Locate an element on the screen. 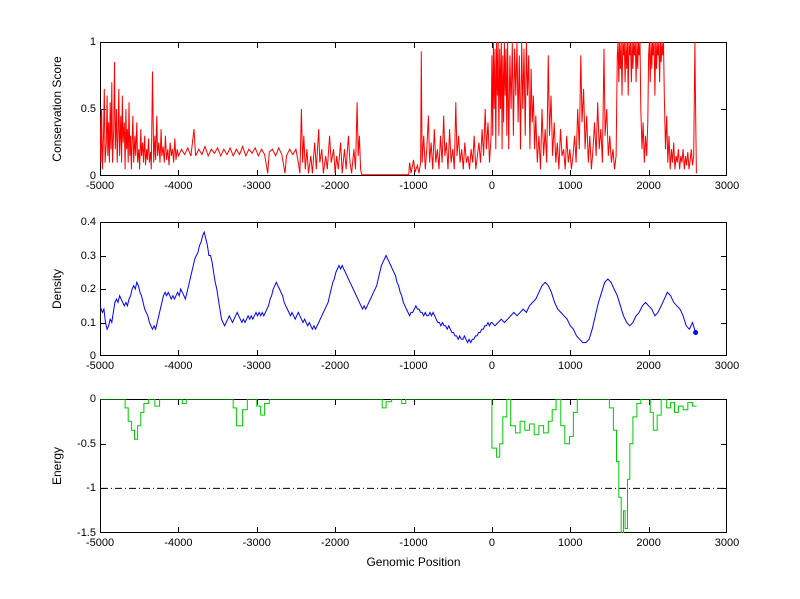 The width and height of the screenshot is (800, 599). y-tick-label: -1.5 is located at coordinates (86, 533).